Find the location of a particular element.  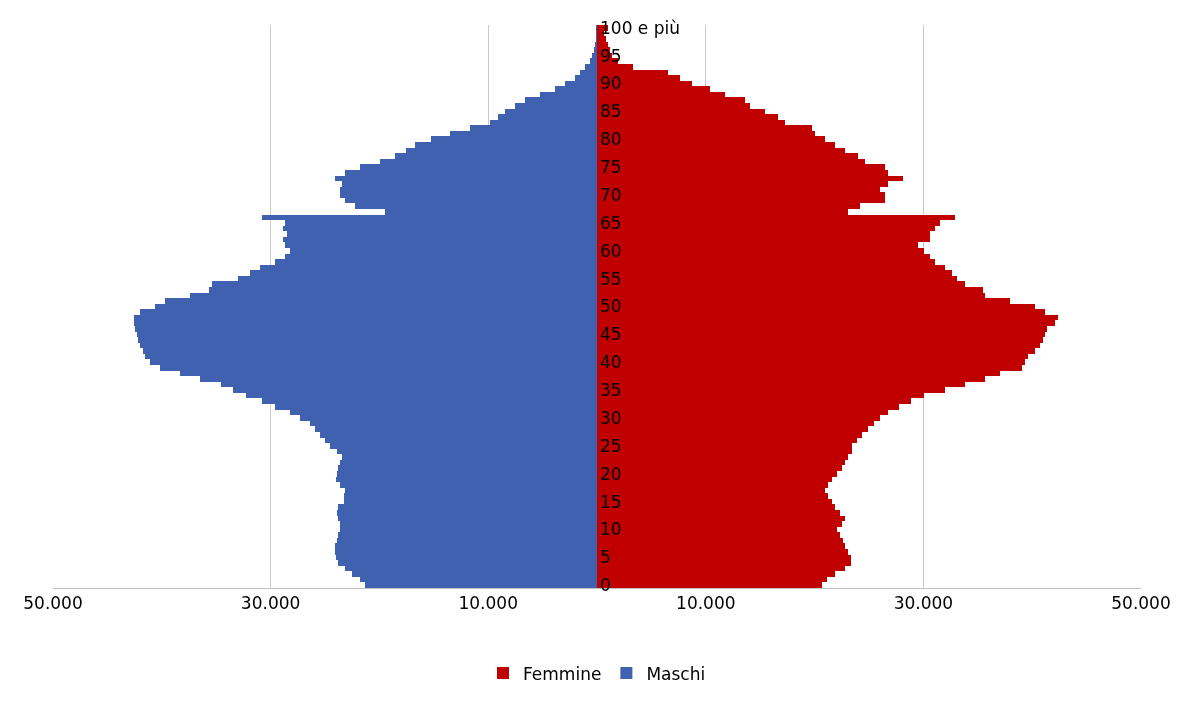

y-tick-label: 80 is located at coordinates (611, 139).